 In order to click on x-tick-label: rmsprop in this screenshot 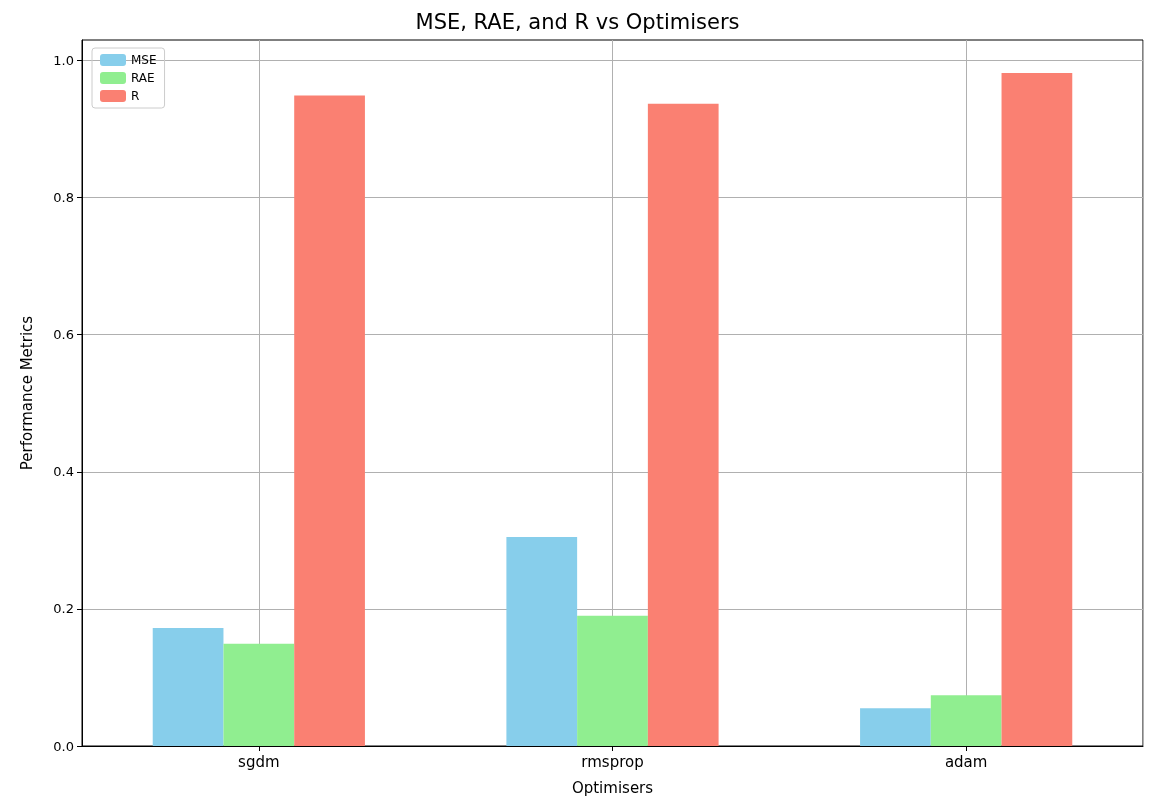, I will do `click(612, 761)`.